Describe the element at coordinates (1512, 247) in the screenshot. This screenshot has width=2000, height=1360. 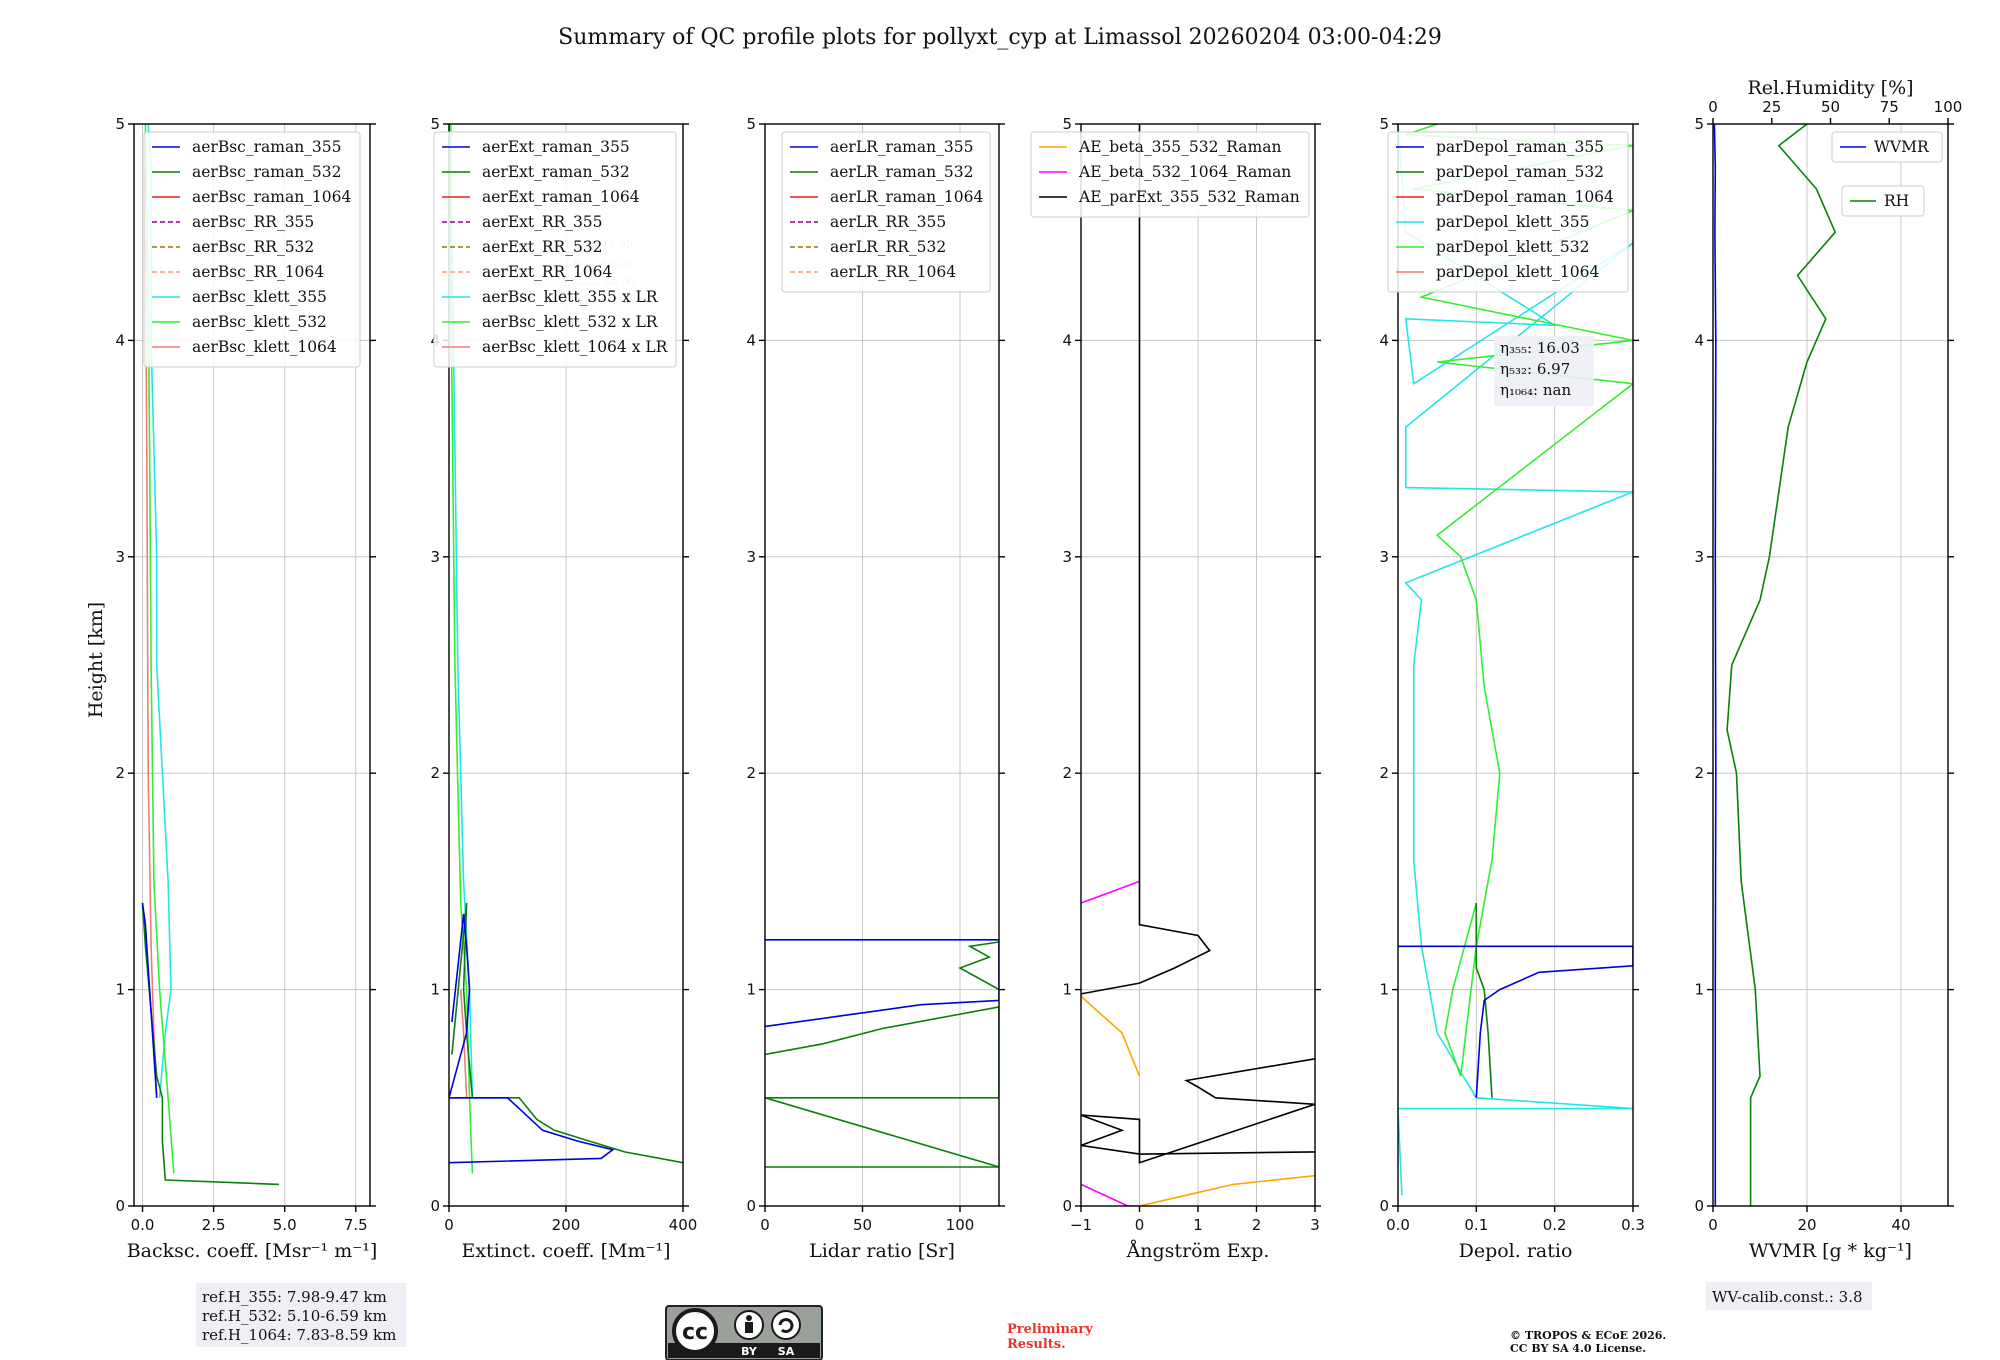
I see `legend-label: parDepol_klett_532` at that location.